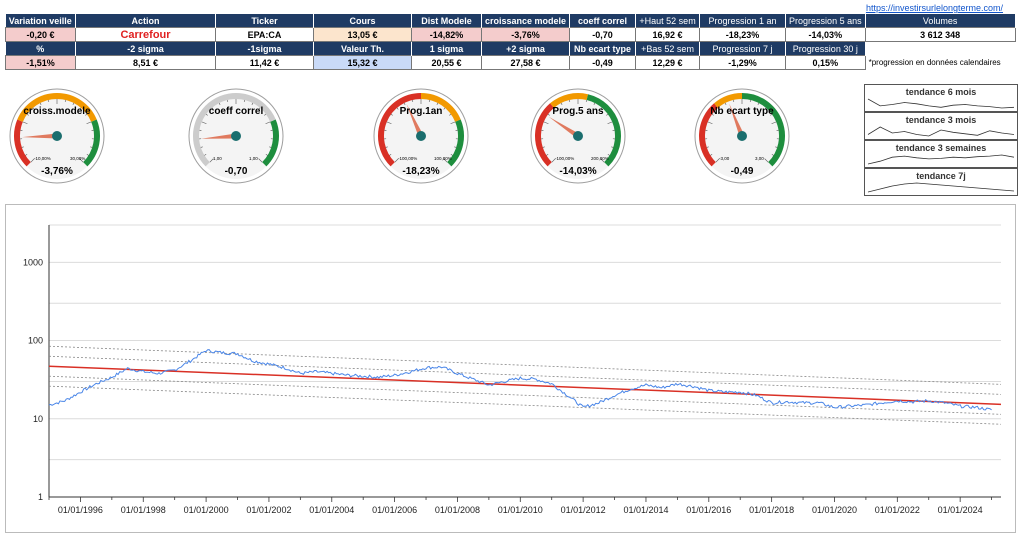 This screenshot has height=535, width=1024. I want to click on x-tick-label: 01/01/2024, so click(960, 510).